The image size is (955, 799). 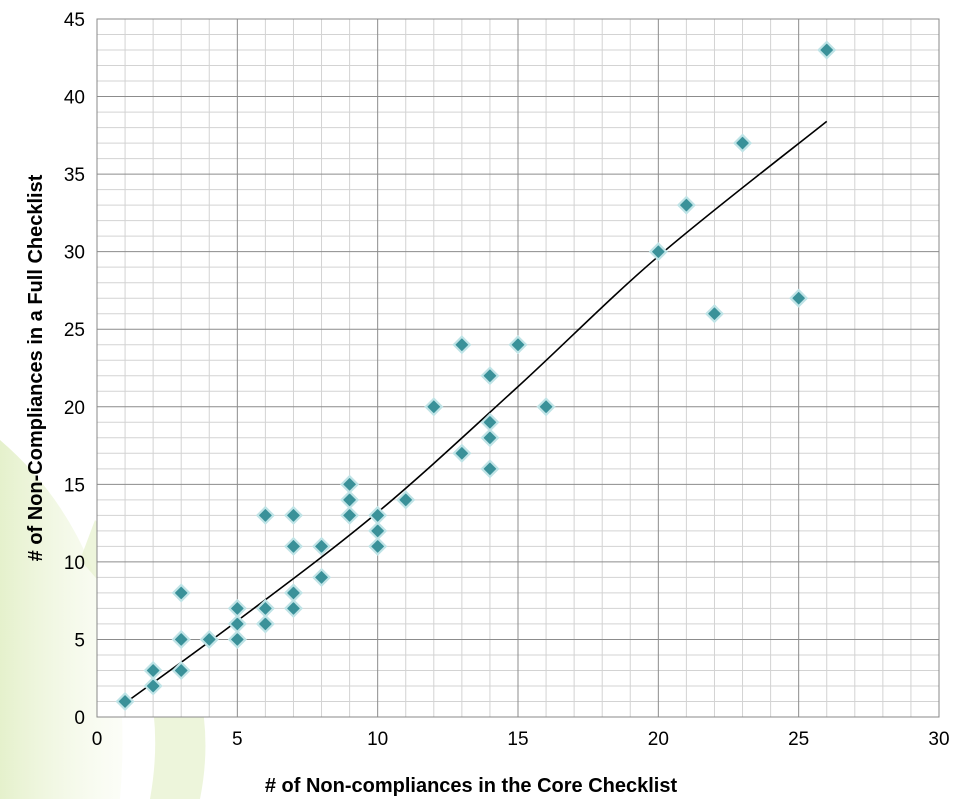 What do you see at coordinates (97, 739) in the screenshot?
I see `x-tick-label: 0` at bounding box center [97, 739].